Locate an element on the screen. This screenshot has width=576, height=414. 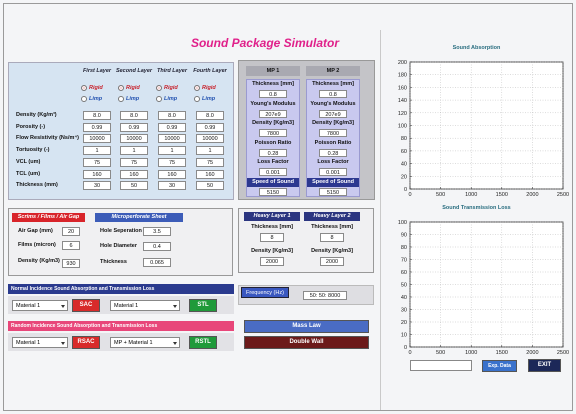
field-label: Poisson Ratio is located at coordinates (273, 142).